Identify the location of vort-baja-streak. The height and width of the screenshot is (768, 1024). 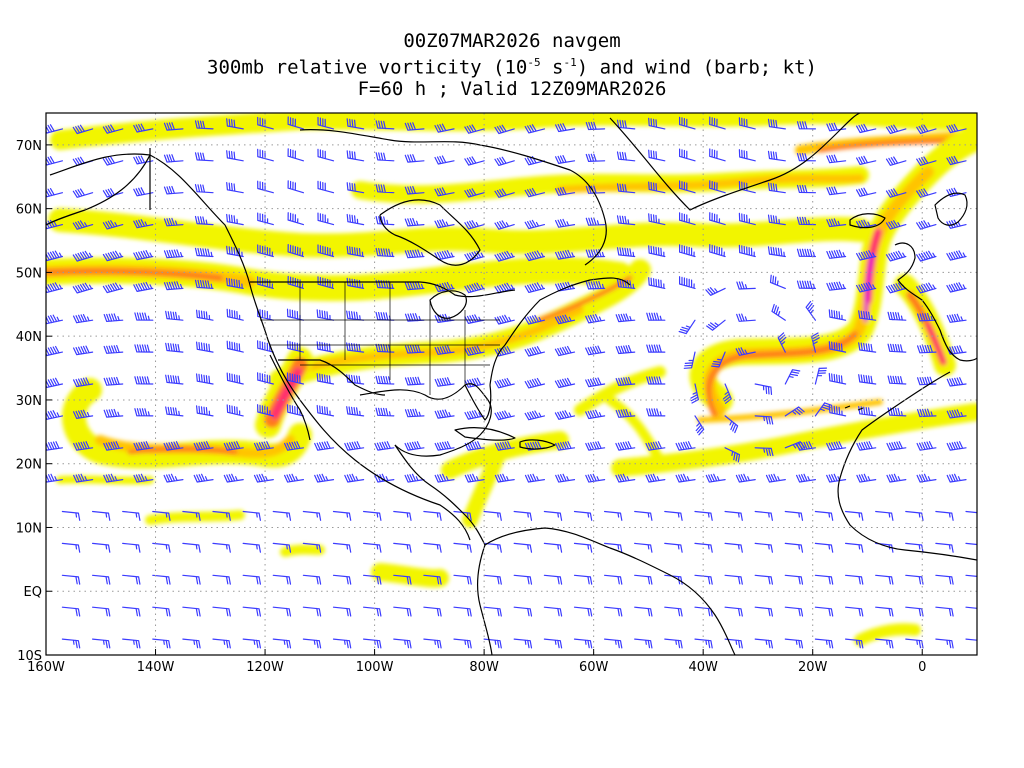
(284, 392).